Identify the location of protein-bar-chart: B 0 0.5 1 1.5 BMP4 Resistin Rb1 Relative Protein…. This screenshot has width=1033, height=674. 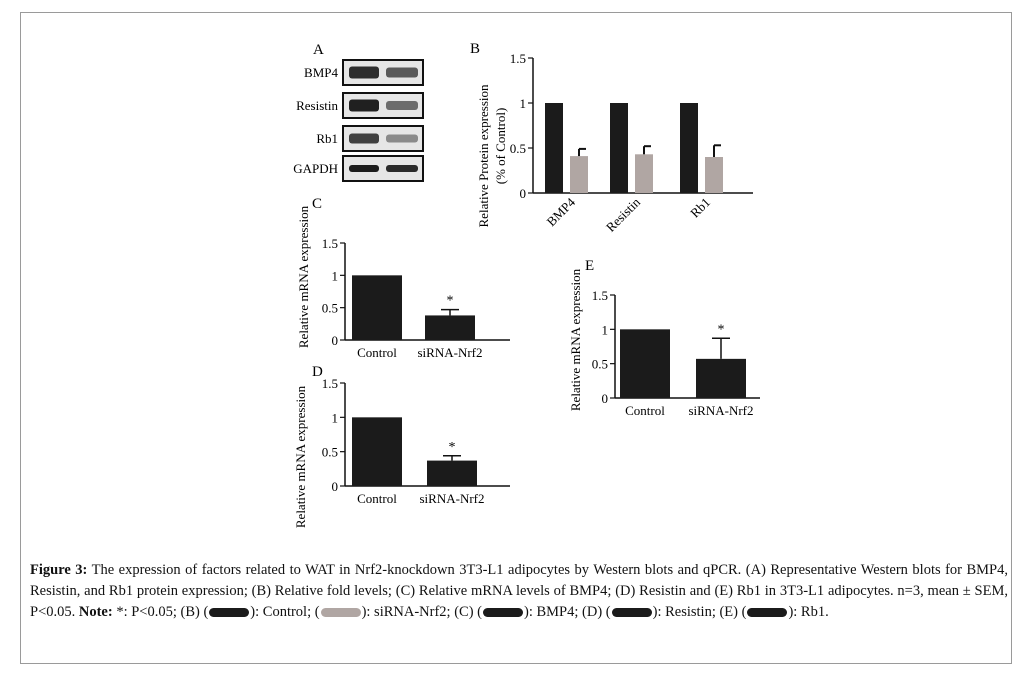
(611, 138).